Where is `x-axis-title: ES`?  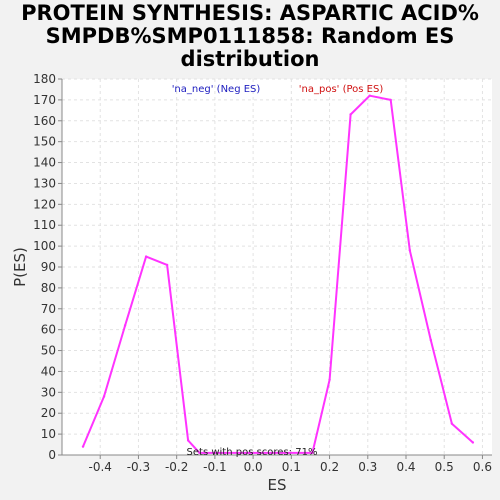 x-axis-title: ES is located at coordinates (277, 485).